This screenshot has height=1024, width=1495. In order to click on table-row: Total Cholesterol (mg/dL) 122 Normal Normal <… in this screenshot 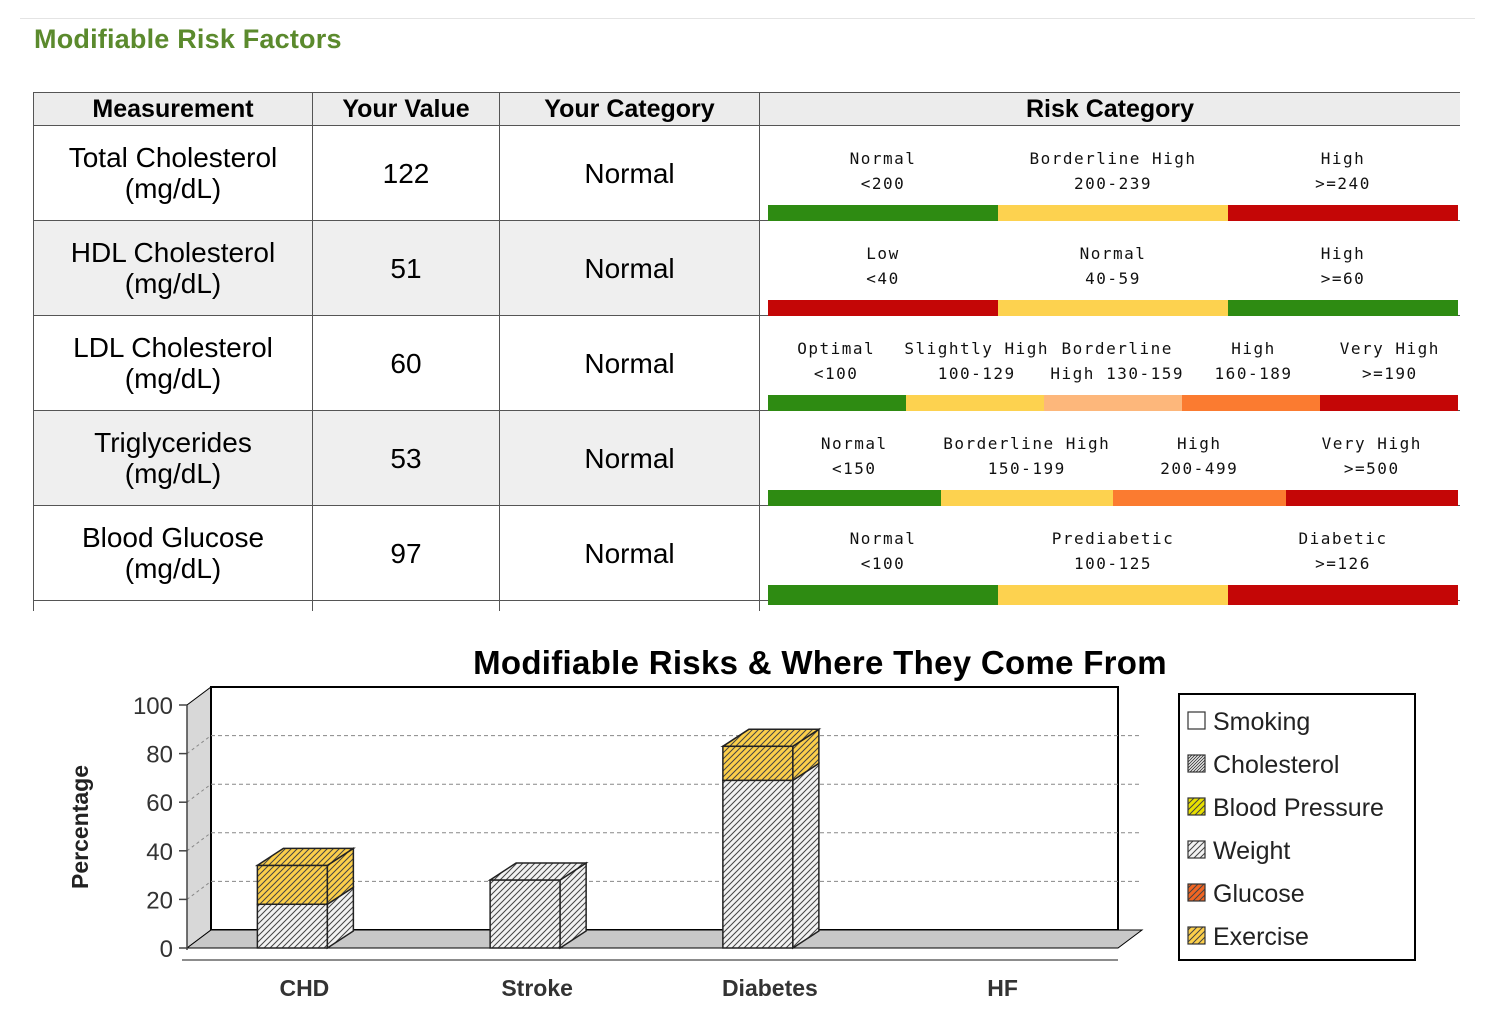, I will do `click(746, 175)`.